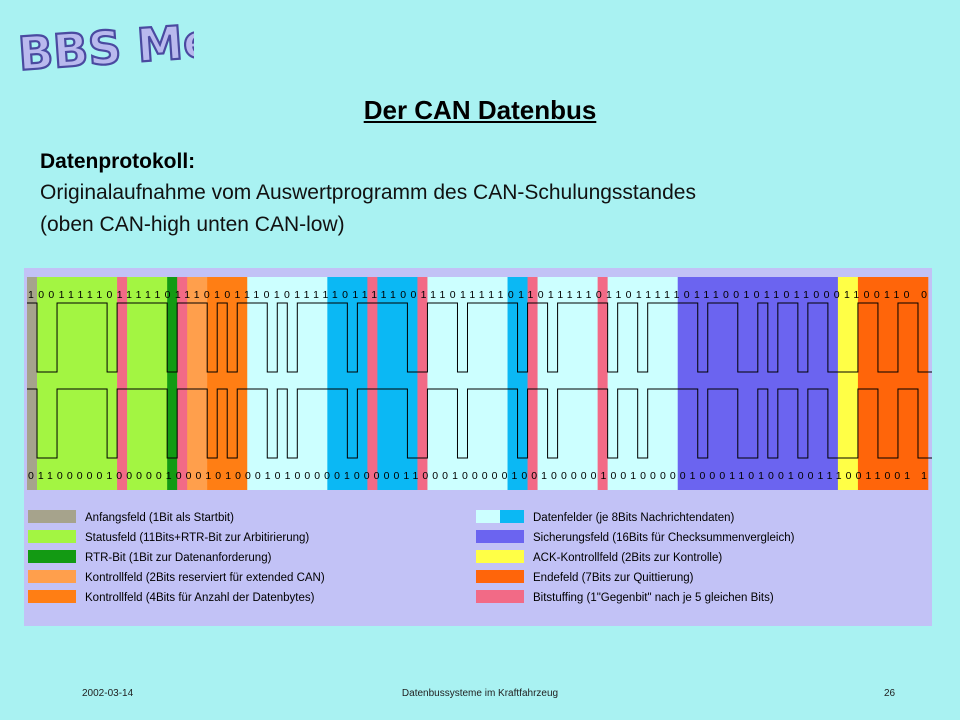 This screenshot has width=960, height=720. I want to click on description-line-2: (oben CAN-high unten CAN-low), so click(192, 224).